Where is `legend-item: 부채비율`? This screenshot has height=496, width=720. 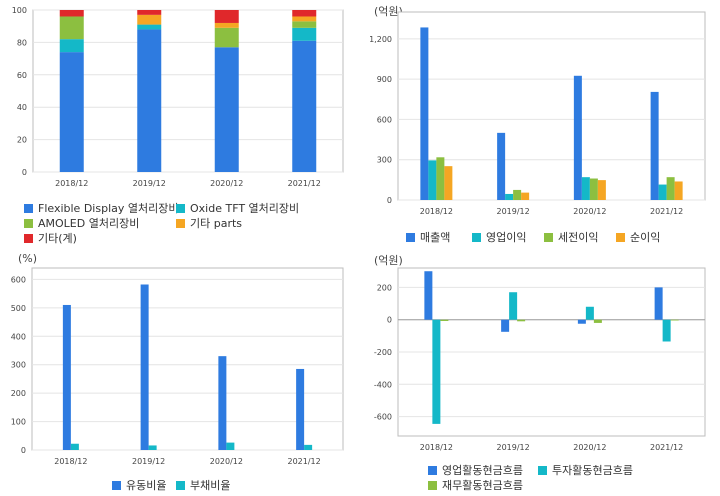
legend-item: 부채비율 is located at coordinates (203, 485).